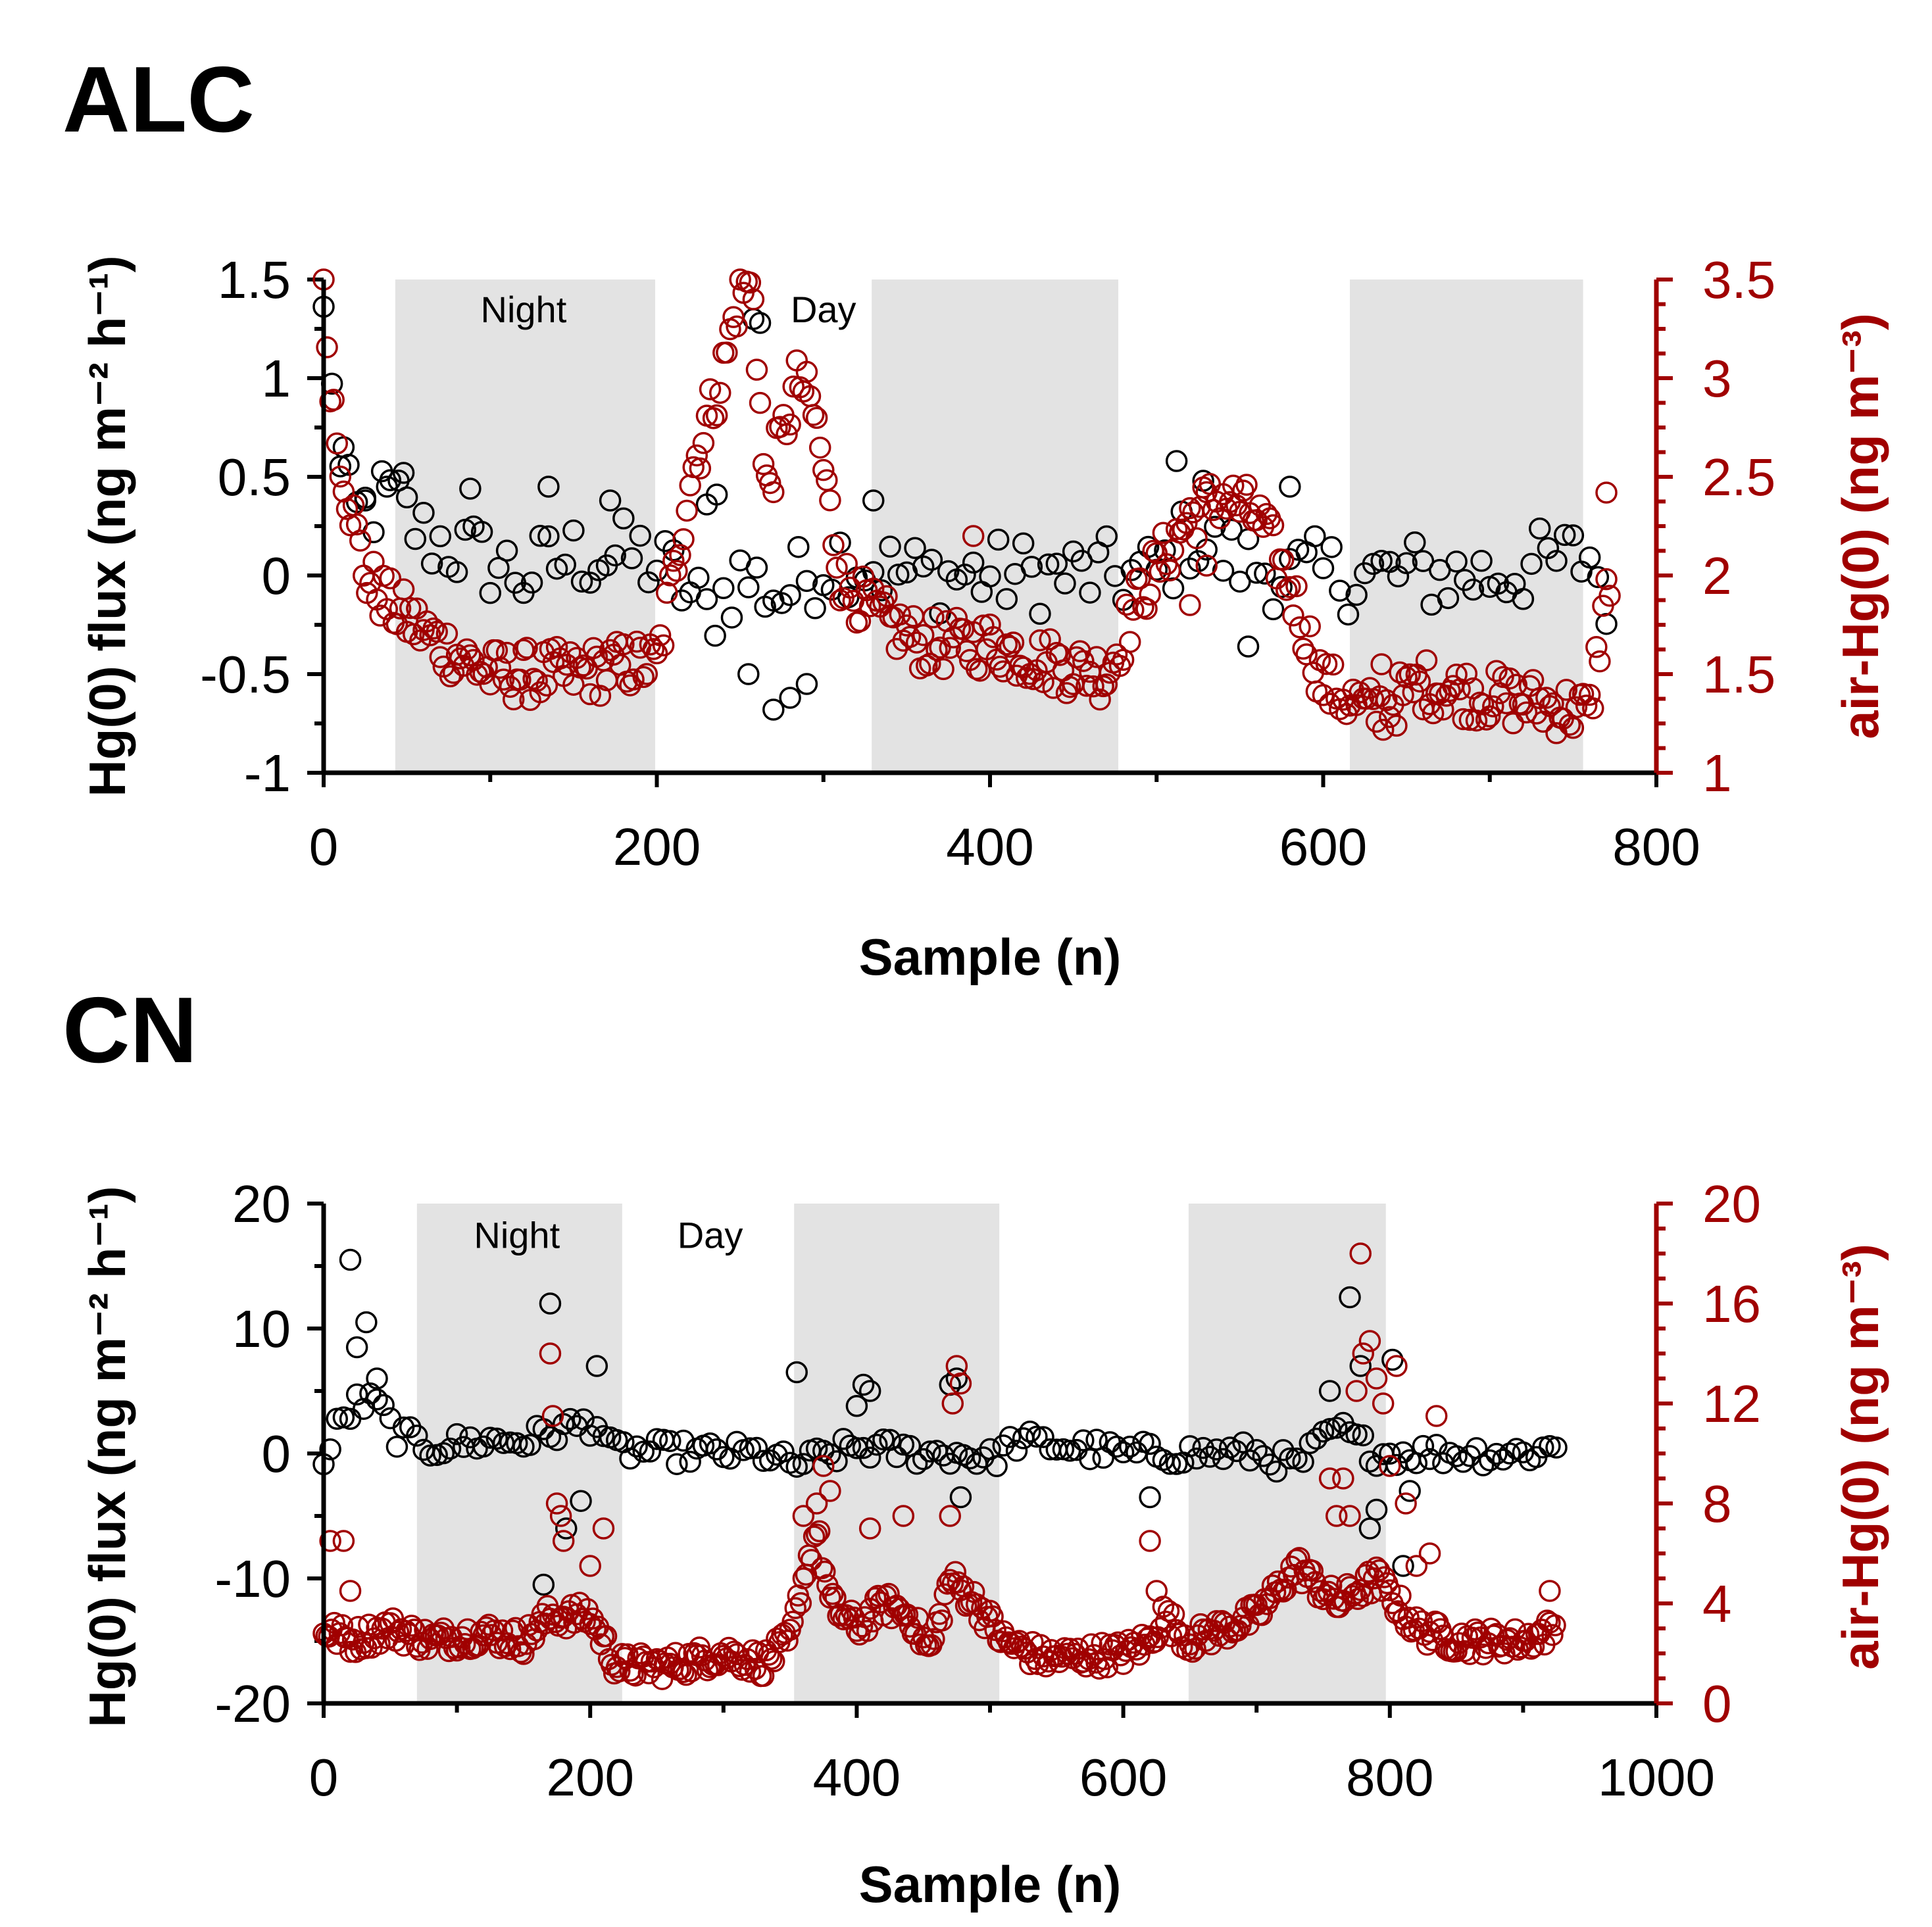 The image size is (1932, 1927). What do you see at coordinates (1731, 1304) in the screenshot?
I see `y2-tick-label: 16` at bounding box center [1731, 1304].